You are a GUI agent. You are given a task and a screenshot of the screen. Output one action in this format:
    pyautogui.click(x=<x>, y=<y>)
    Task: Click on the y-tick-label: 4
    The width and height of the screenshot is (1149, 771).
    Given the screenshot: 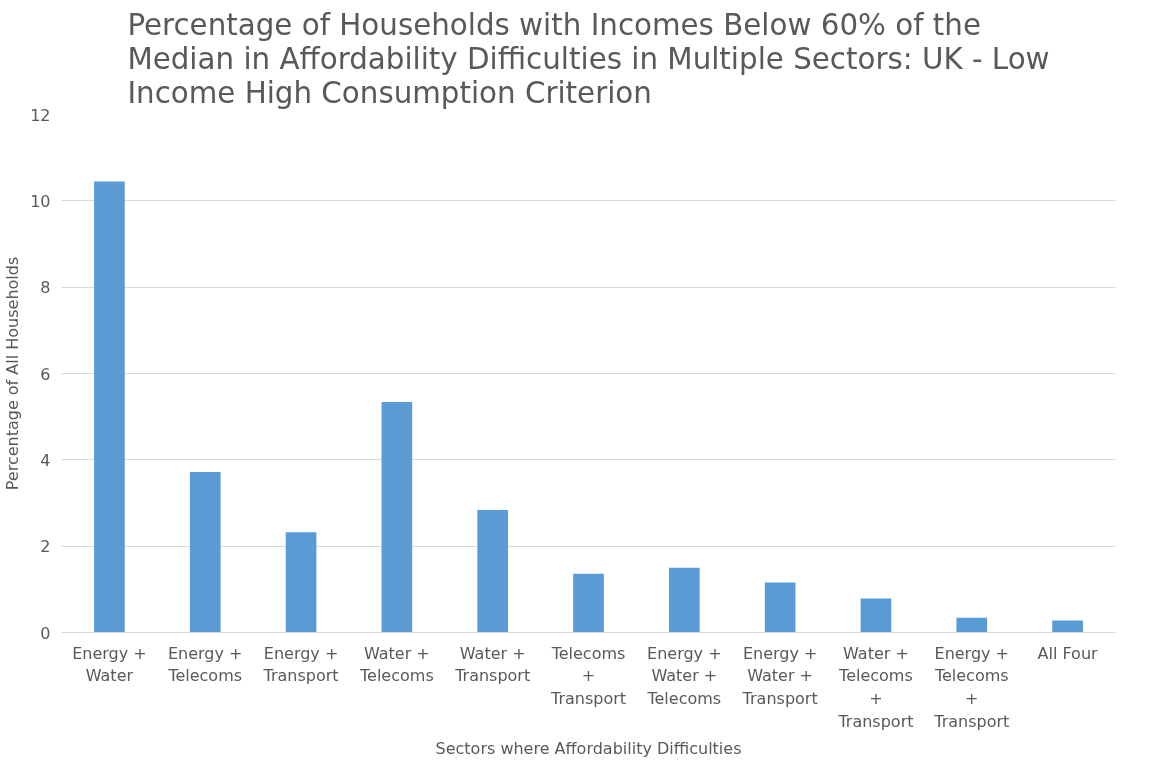 What is the action you would take?
    pyautogui.click(x=45, y=460)
    